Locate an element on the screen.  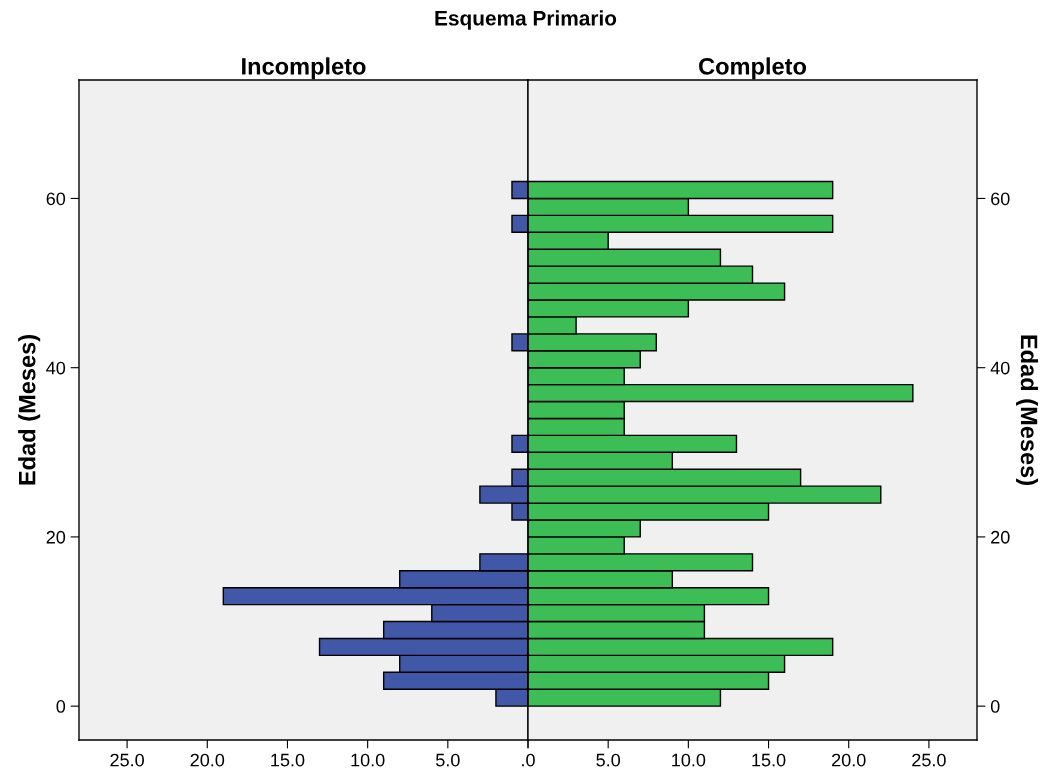
chart-title: Completo is located at coordinates (753, 68).